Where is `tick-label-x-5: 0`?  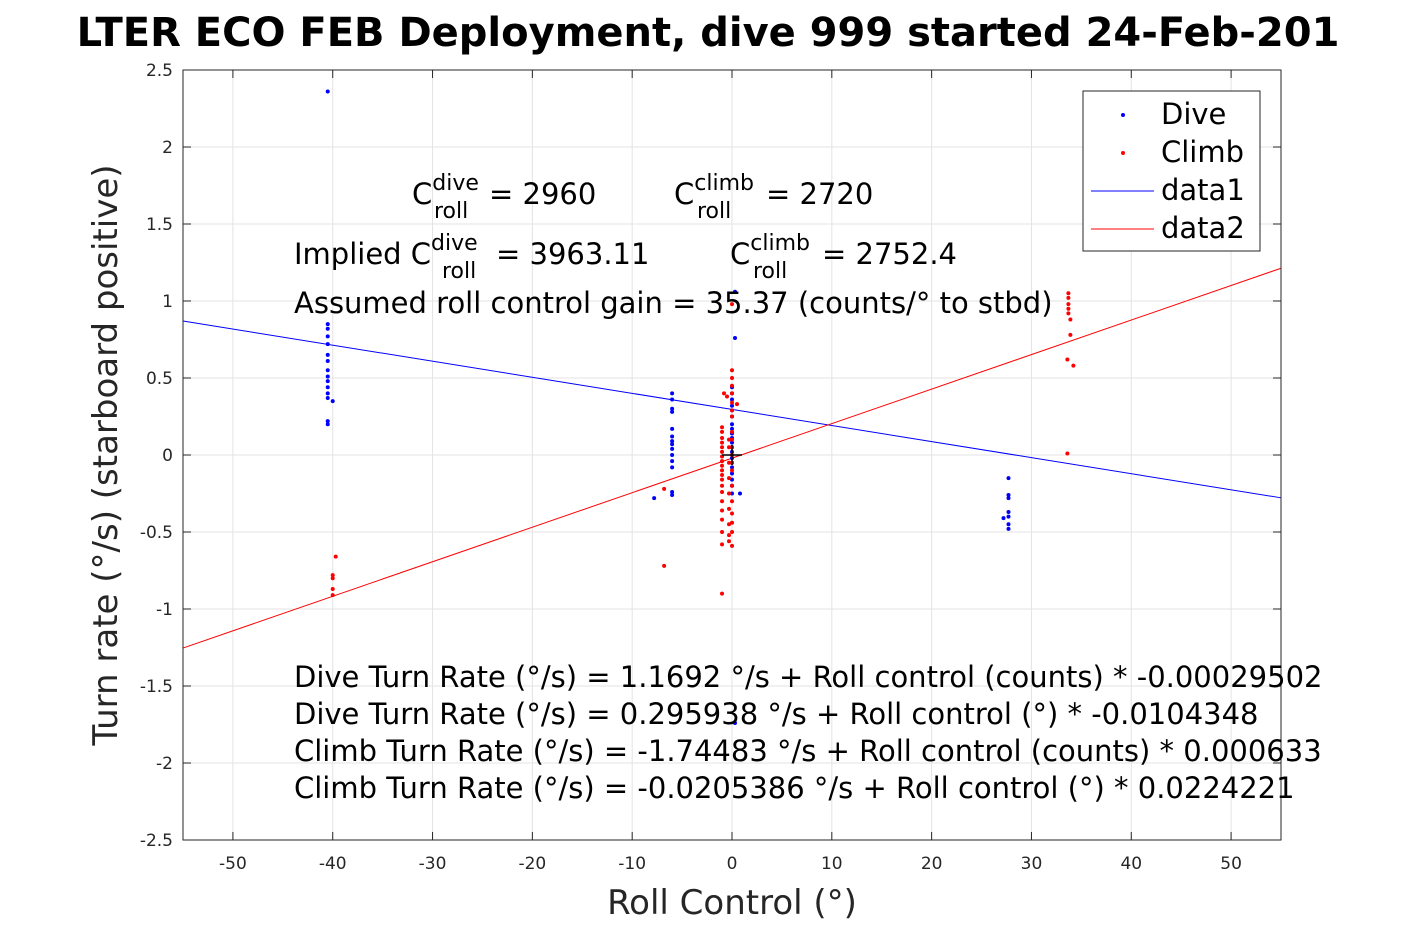 tick-label-x-5: 0 is located at coordinates (732, 864).